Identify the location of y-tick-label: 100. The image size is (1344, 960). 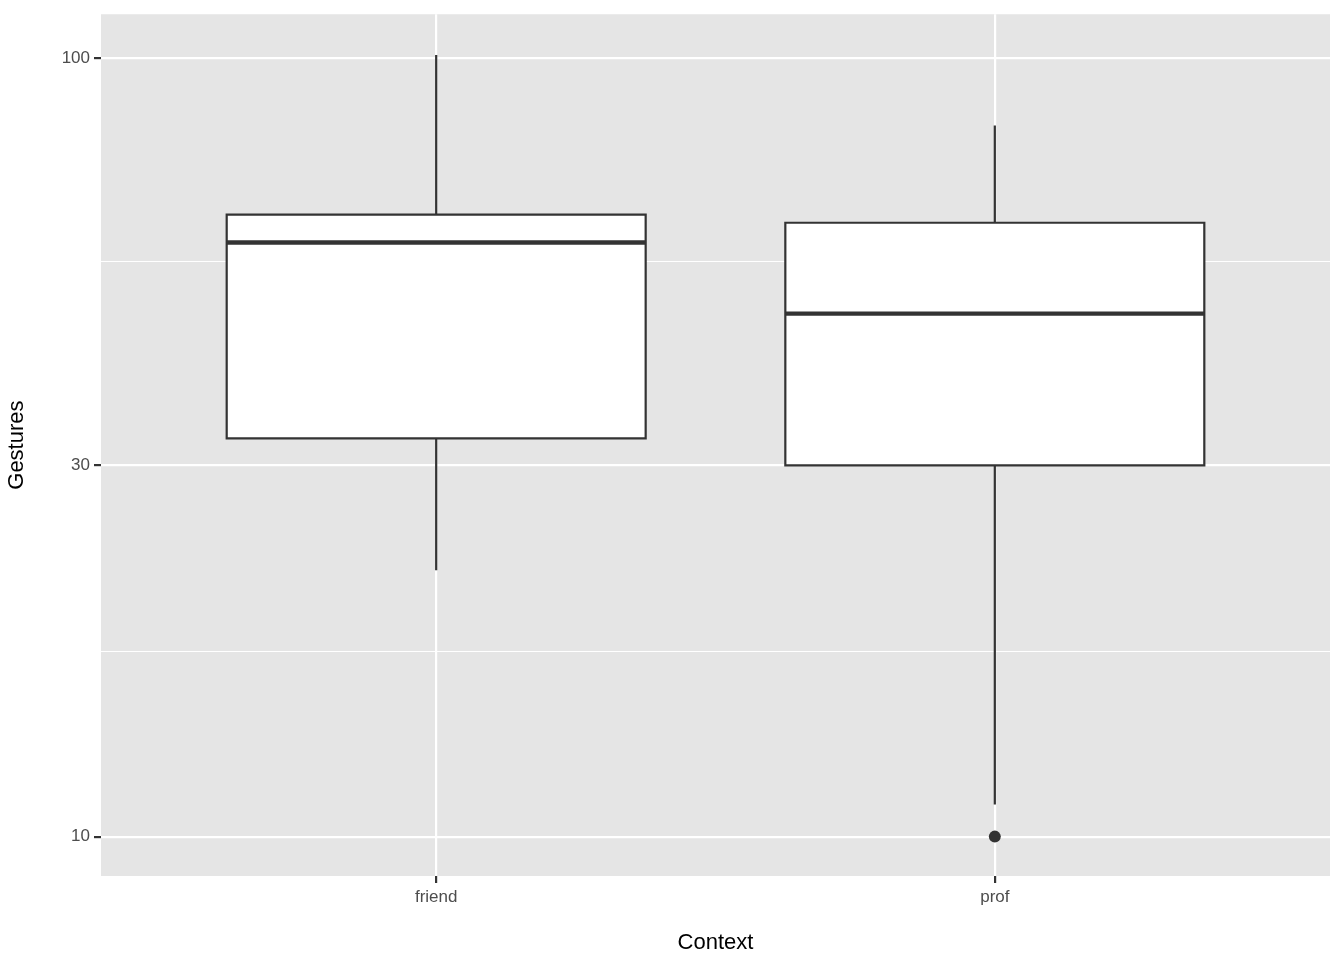
(75, 58).